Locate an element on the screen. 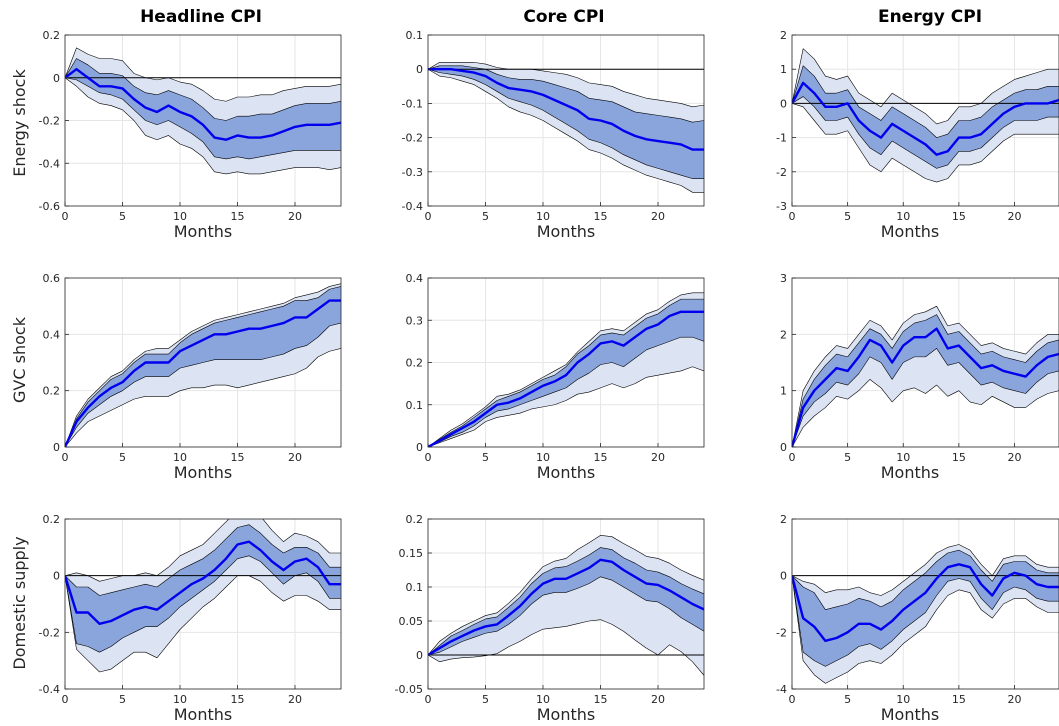  panel-gvc-shock-headline-cpi: 0 5 10 15 20 0 0.2 0.4 0.6 Months is located at coordinates (192, 377).